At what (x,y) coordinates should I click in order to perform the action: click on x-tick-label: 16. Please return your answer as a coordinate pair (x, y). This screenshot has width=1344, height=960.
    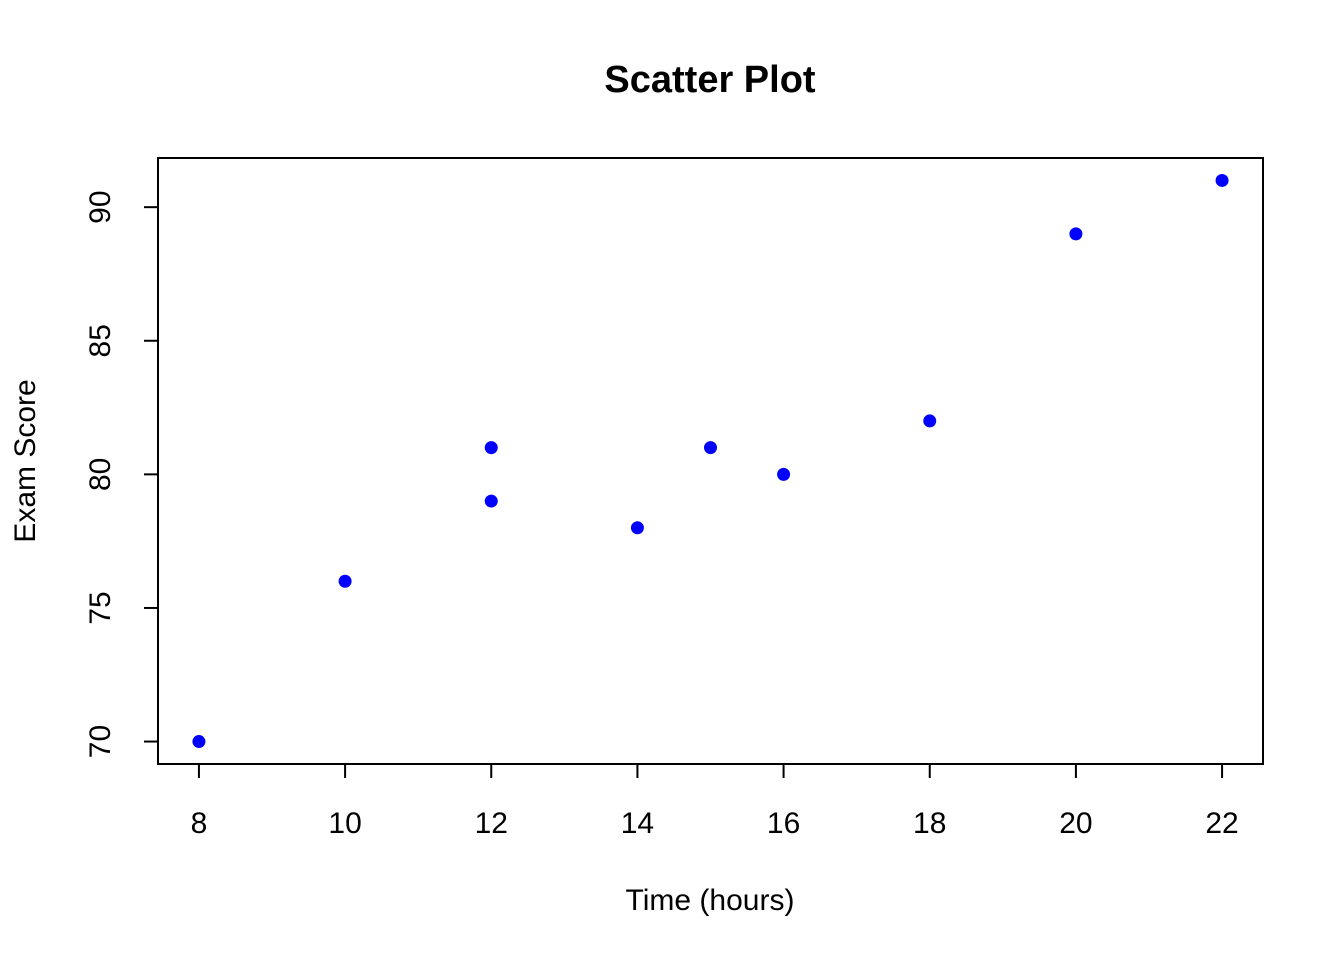
    Looking at the image, I should click on (783, 823).